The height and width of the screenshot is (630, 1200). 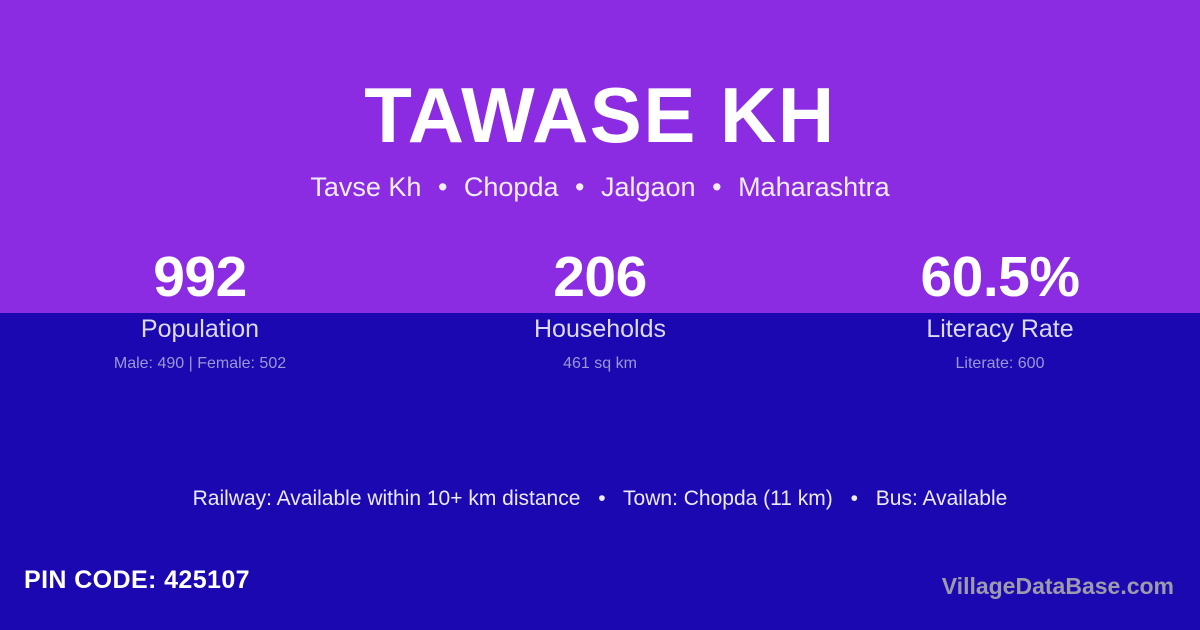 What do you see at coordinates (200, 310) in the screenshot?
I see `stat-population: 992 Population Male: 490 | Female: 502` at bounding box center [200, 310].